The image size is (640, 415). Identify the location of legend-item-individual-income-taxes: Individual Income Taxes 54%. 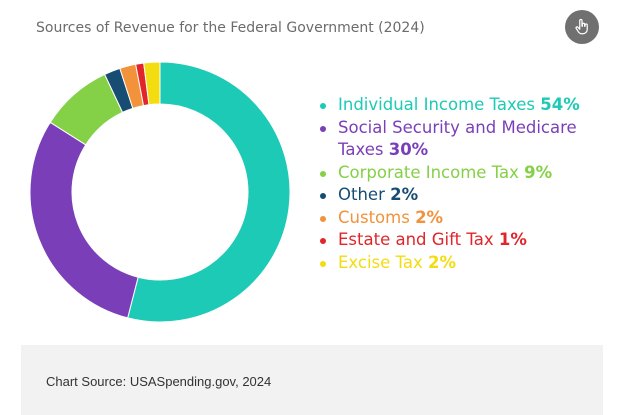
(470, 105).